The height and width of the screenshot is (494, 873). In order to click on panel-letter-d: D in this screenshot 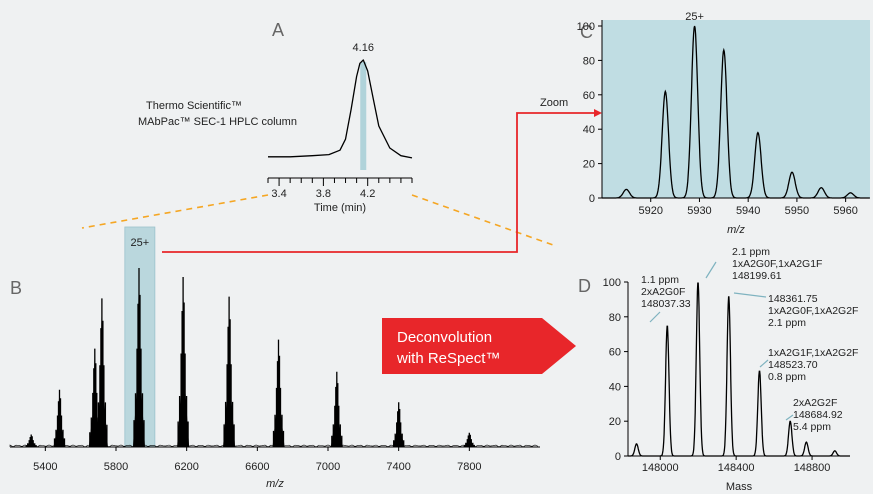, I will do `click(584, 286)`.